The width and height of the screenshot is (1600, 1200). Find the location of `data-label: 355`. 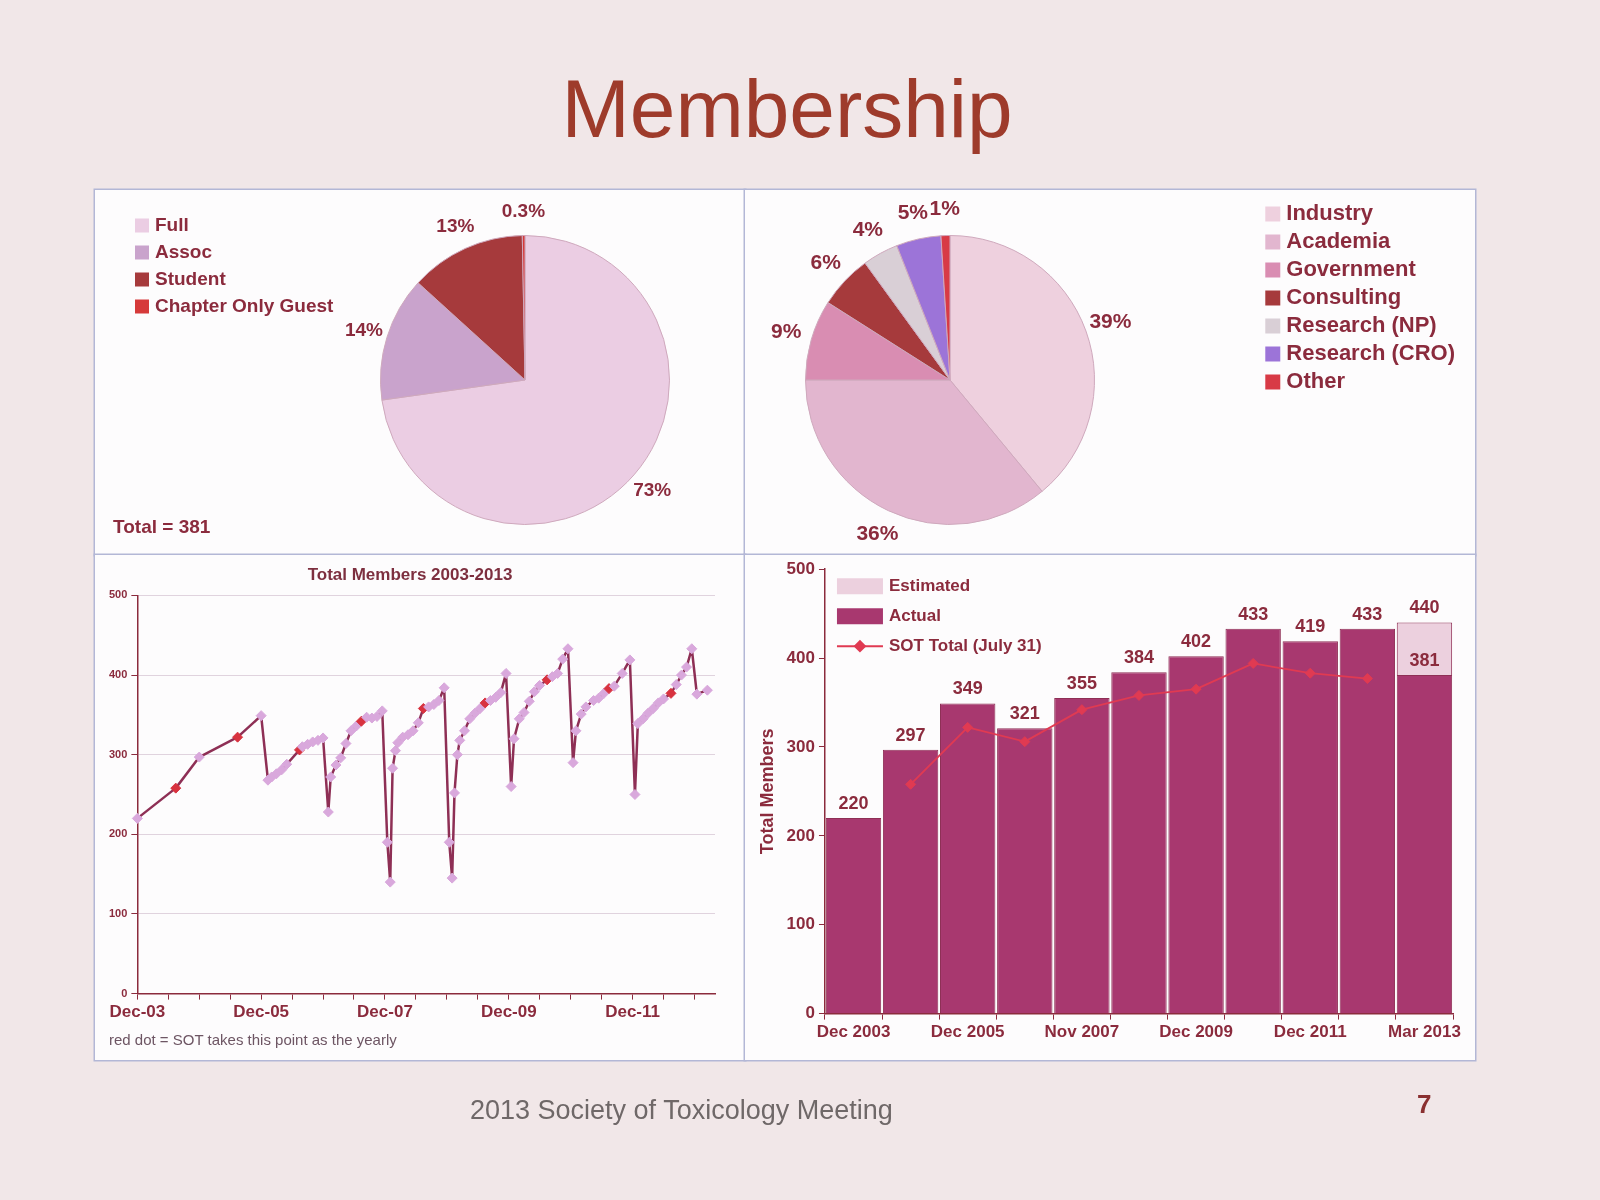

data-label: 355 is located at coordinates (1081, 683).